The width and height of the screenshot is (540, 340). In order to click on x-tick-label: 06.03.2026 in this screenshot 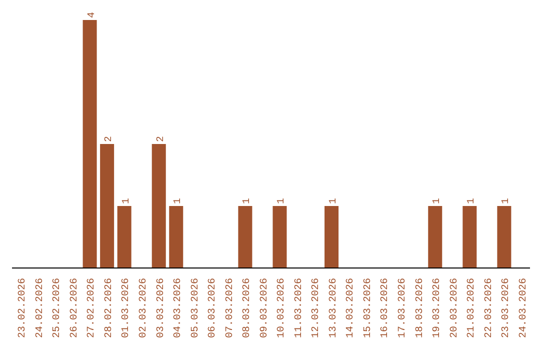, I will do `click(213, 308)`.